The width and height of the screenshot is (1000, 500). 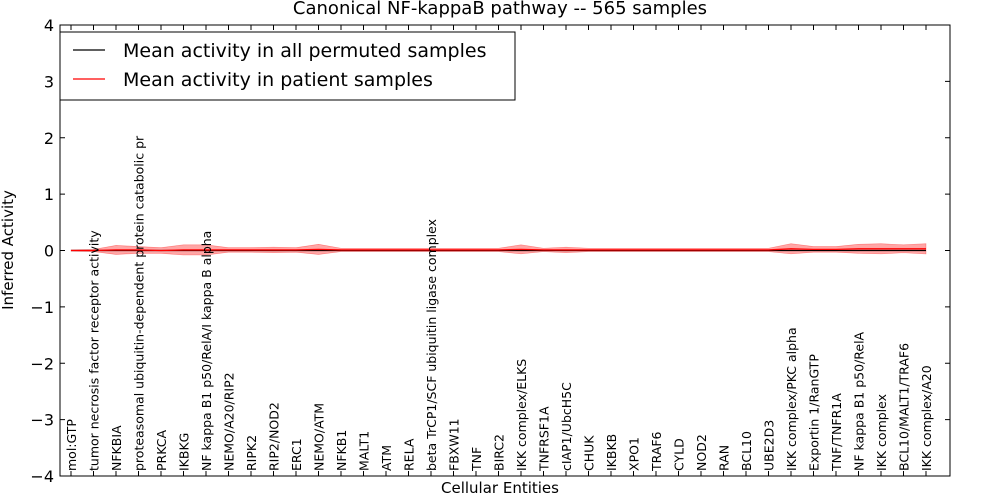 What do you see at coordinates (836, 432) in the screenshot?
I see `x-category-label: TNF/TNFR1A` at bounding box center [836, 432].